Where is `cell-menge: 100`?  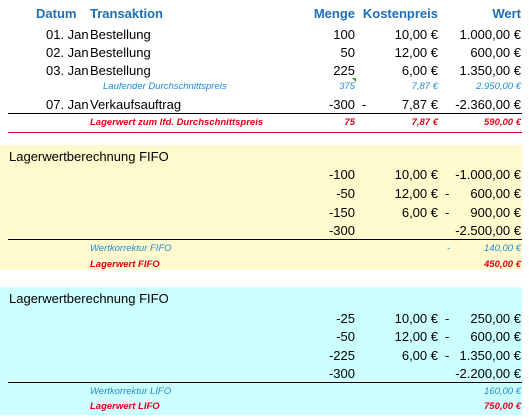 cell-menge: 100 is located at coordinates (344, 34).